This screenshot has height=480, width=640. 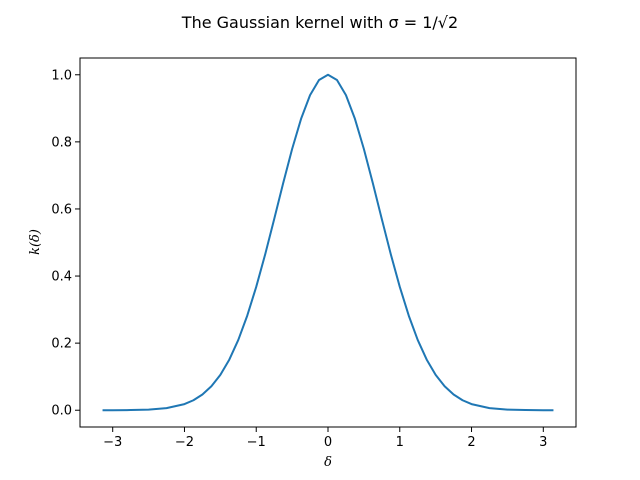 What do you see at coordinates (61, 344) in the screenshot?
I see `y-tick-label: 0.2` at bounding box center [61, 344].